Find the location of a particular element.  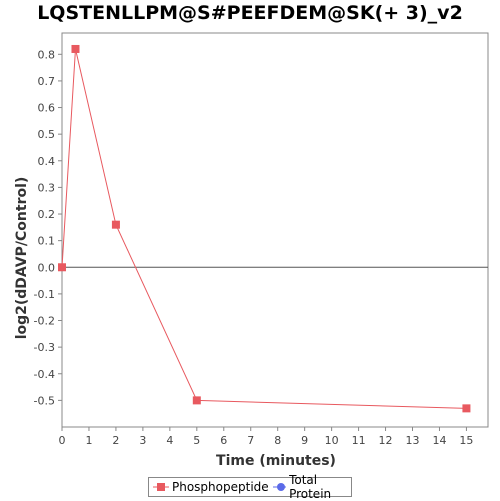

y-tick-label: -0.4 is located at coordinates (44, 374).